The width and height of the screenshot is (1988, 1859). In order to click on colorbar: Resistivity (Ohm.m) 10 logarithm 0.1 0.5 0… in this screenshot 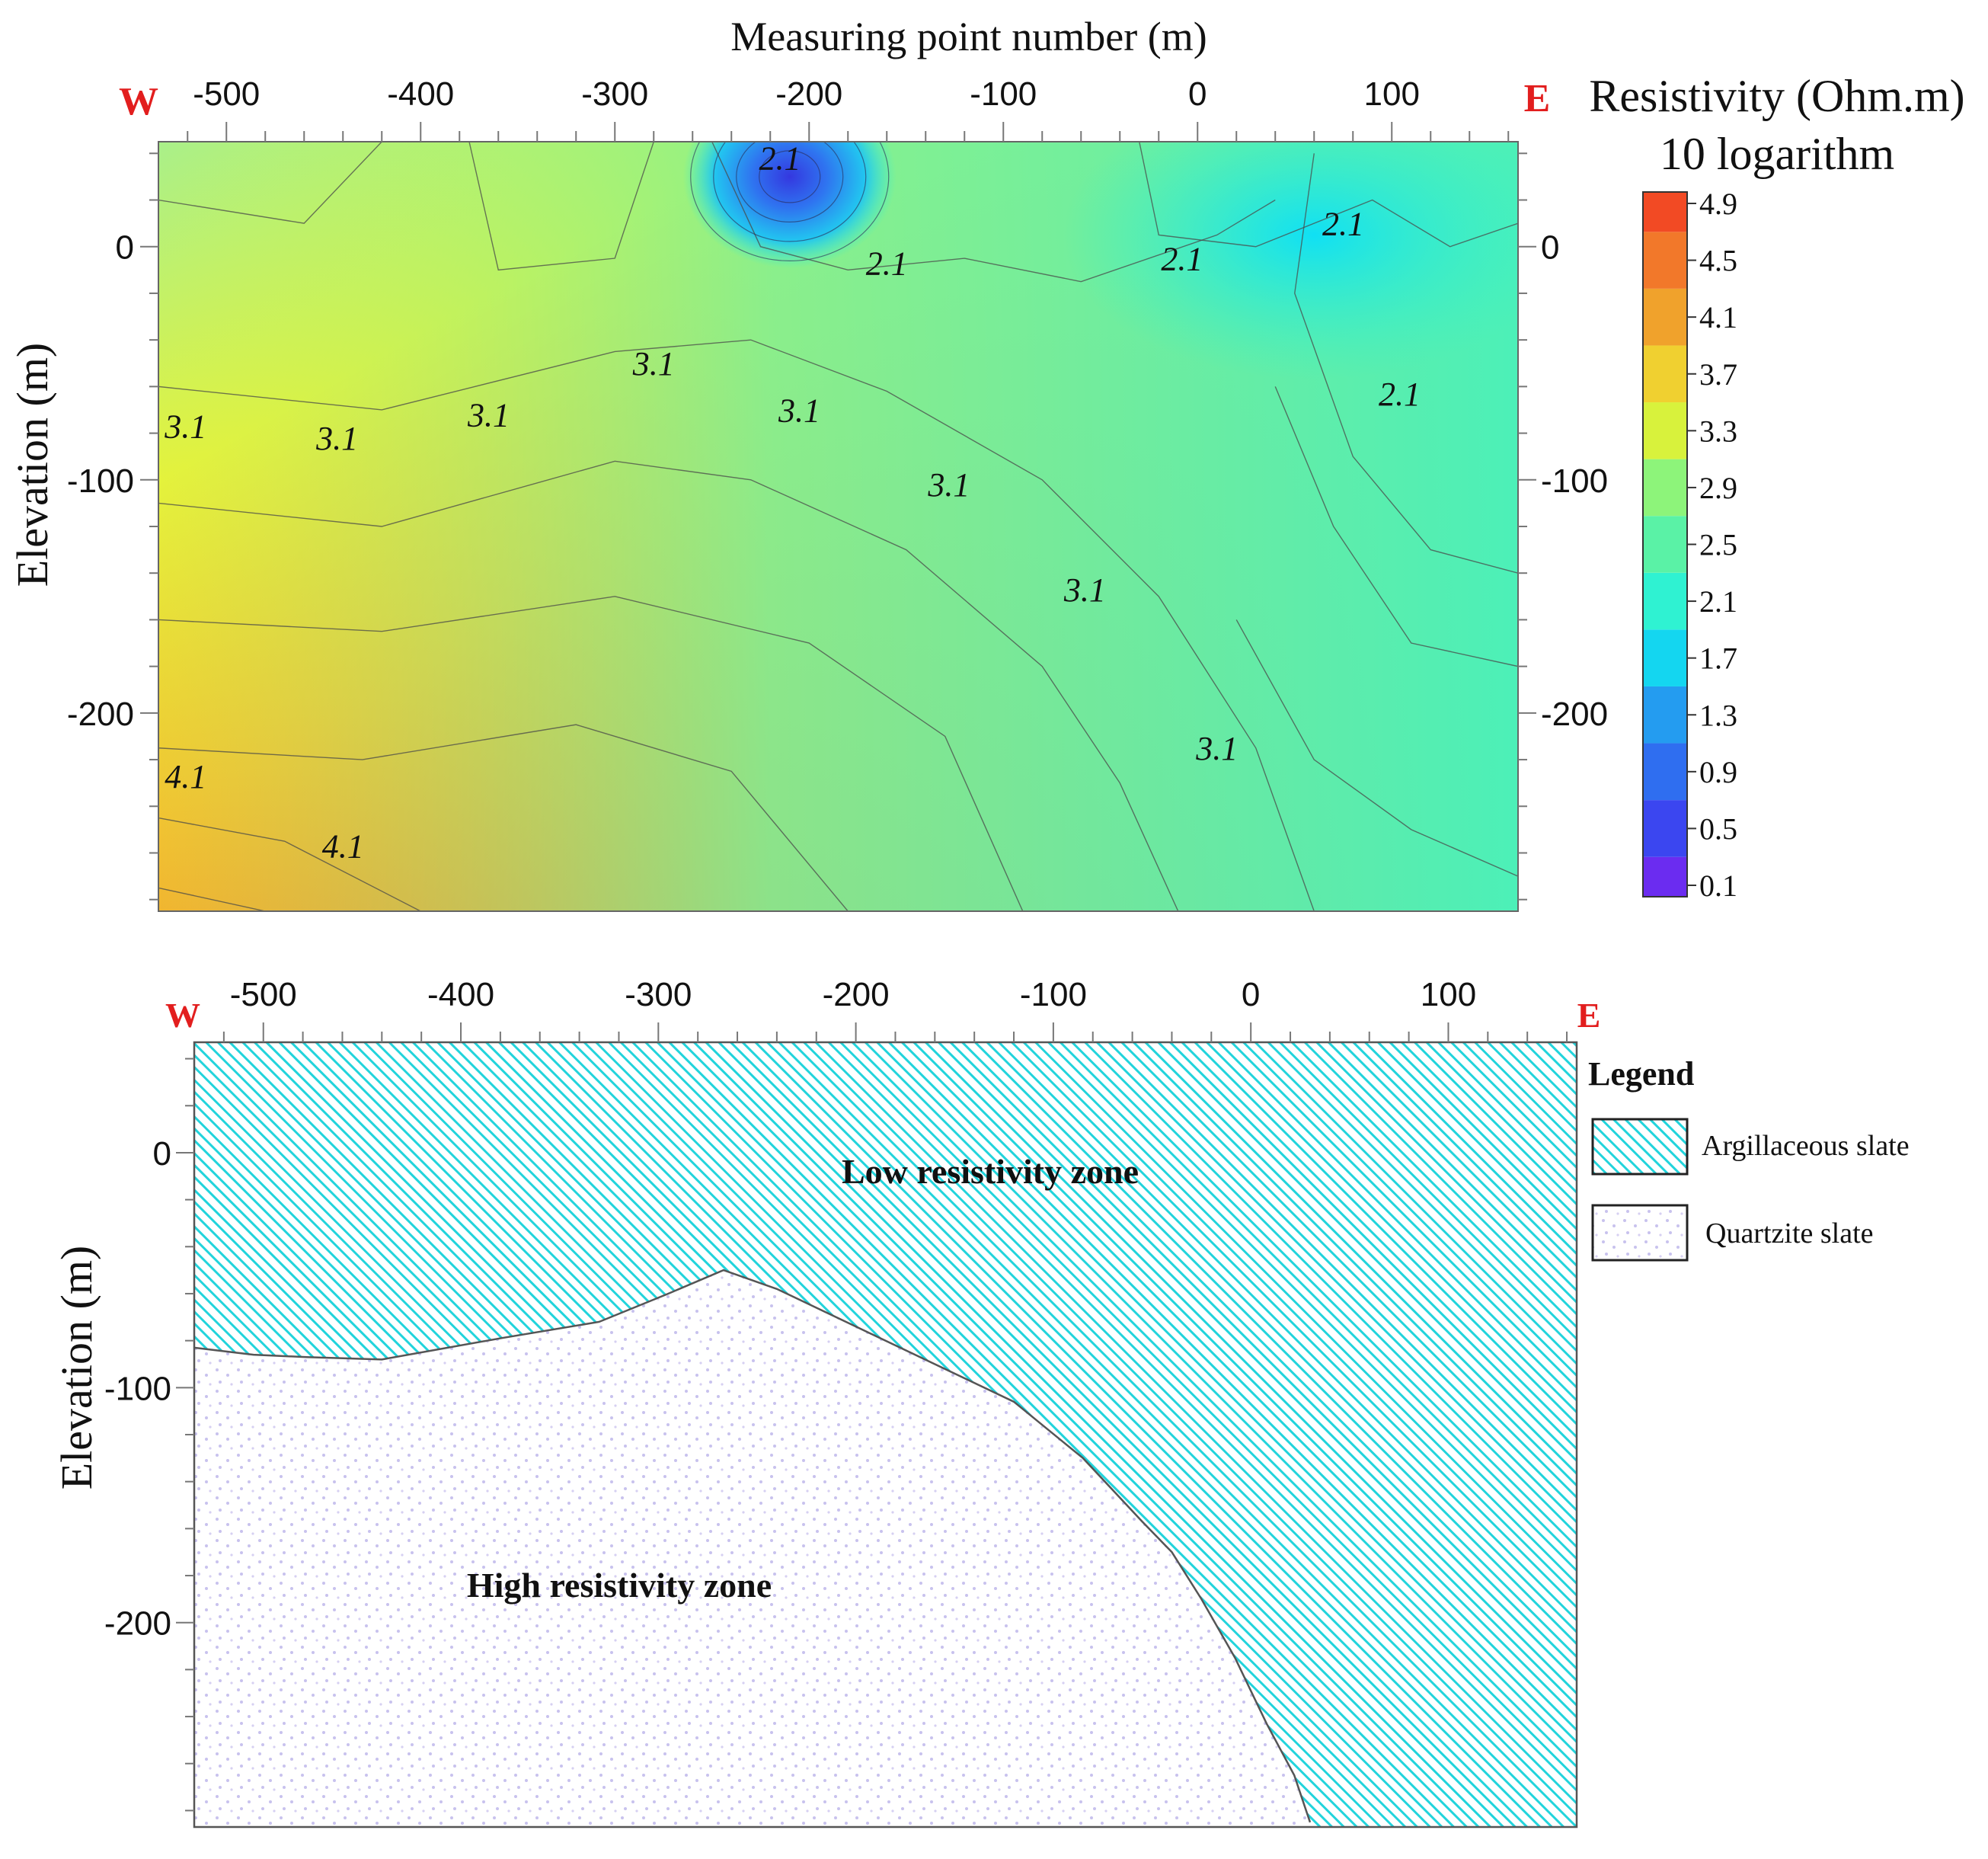, I will do `click(1776, 487)`.